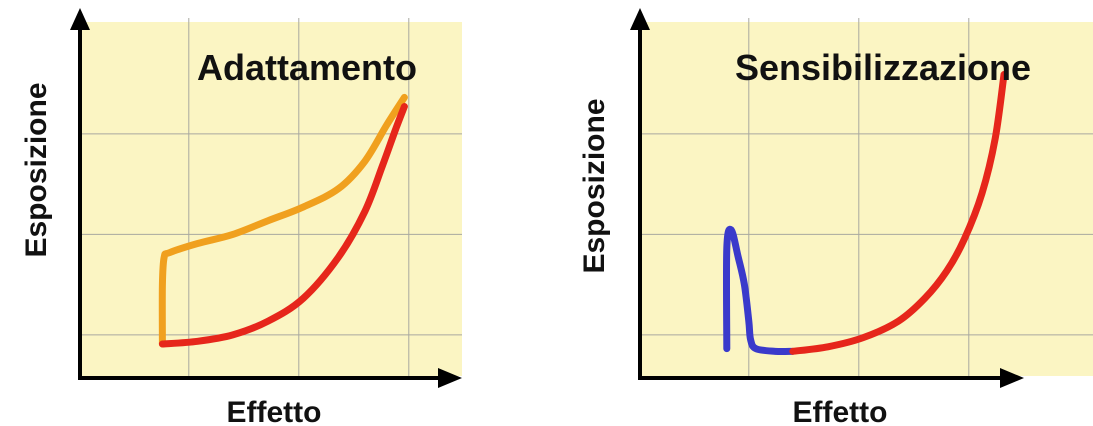 Image resolution: width=1093 pixels, height=426 pixels. Describe the element at coordinates (883, 67) in the screenshot. I see `chart-title: Sensibilizzazione` at that location.